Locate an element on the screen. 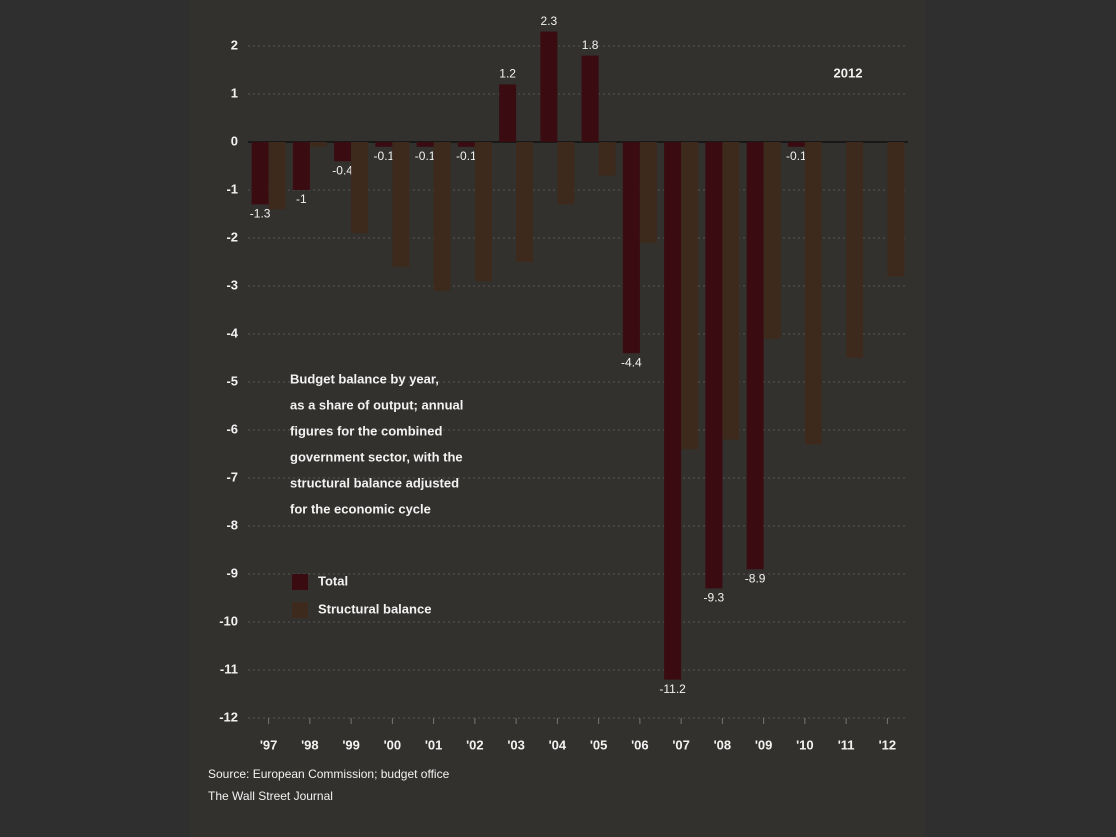  source: The Wall Street Journal is located at coordinates (270, 796).